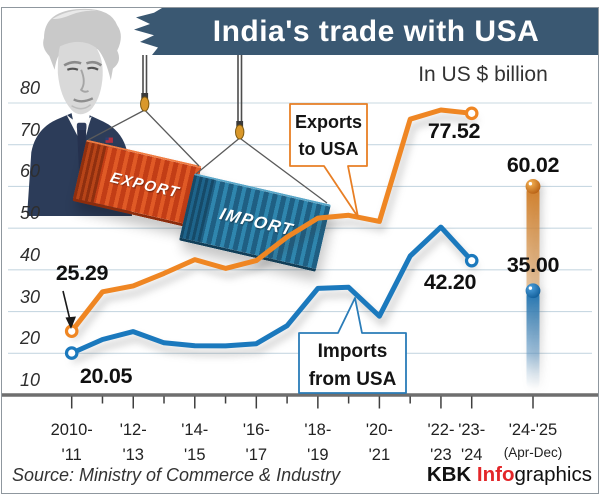 This screenshot has height=497, width=600. I want to click on crane-hook-import, so click(240, 130).